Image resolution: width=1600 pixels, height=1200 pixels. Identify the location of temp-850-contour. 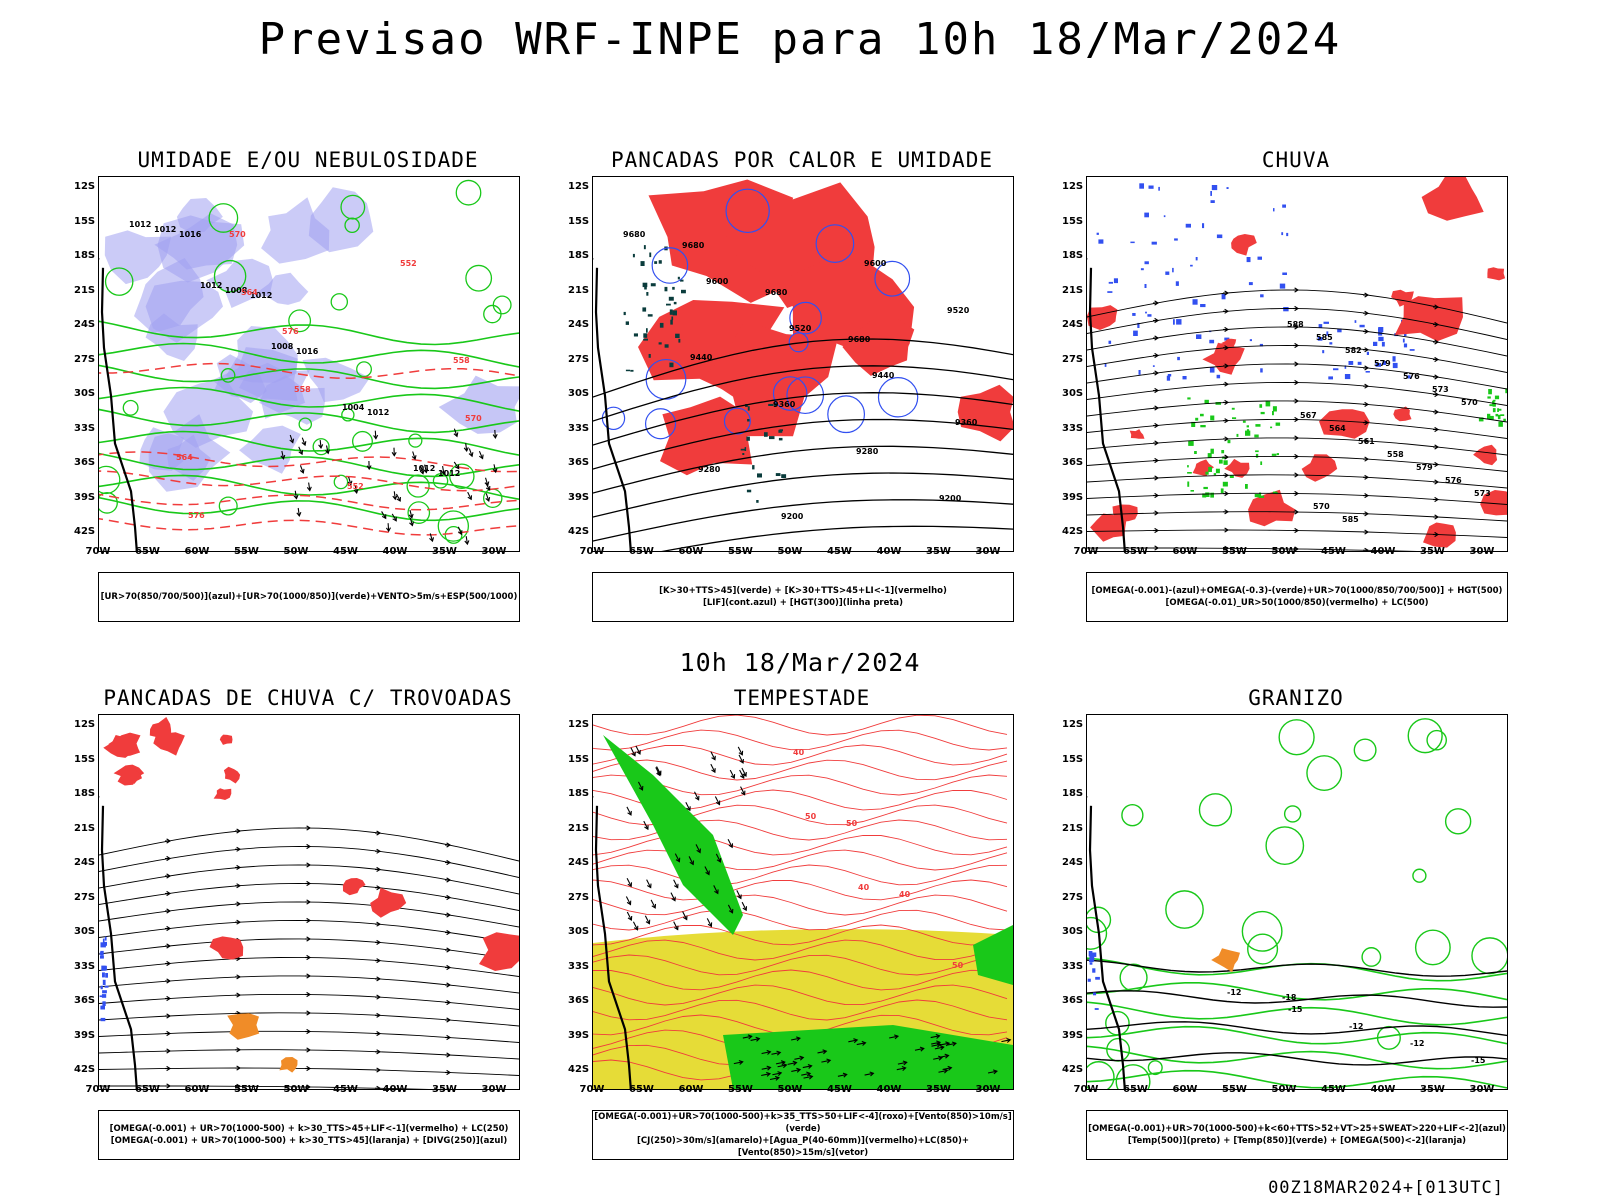
(1432, 947).